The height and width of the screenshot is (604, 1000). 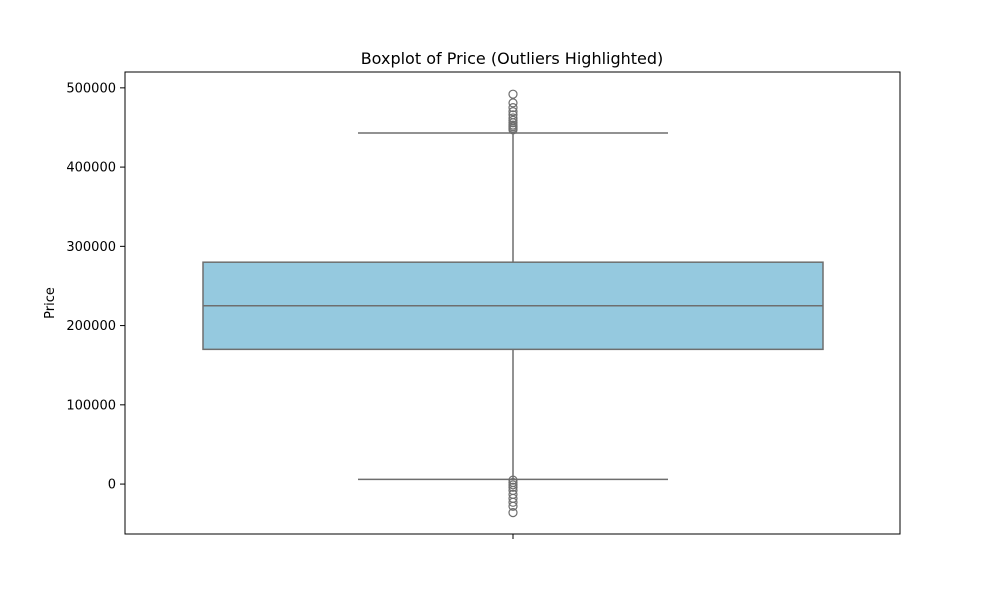 I want to click on y-tick-label: 300000, so click(x=91, y=247).